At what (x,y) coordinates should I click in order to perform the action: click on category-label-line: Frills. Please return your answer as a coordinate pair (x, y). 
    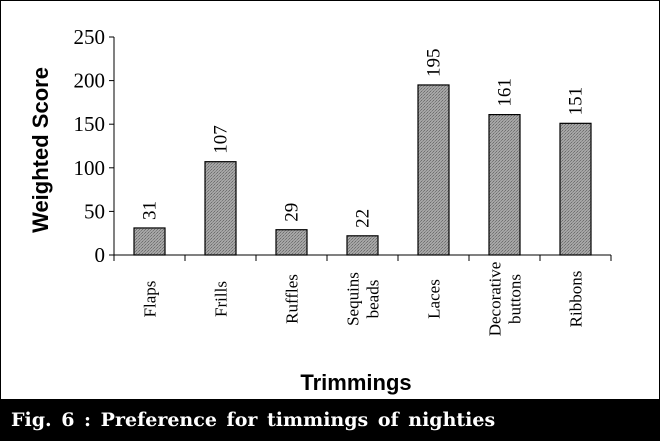
    Looking at the image, I should click on (221, 299).